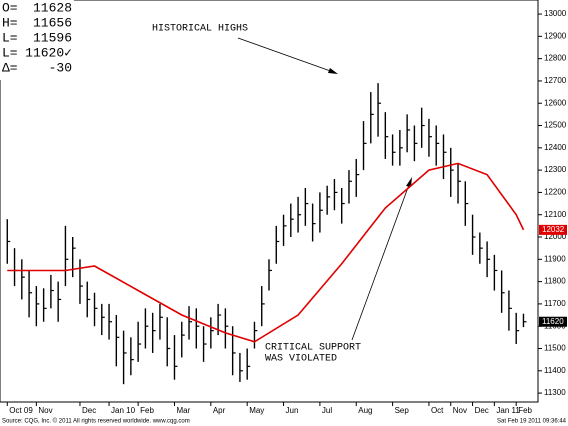 The height and width of the screenshot is (426, 568). I want to click on annotation: CRITICAL SUPPORT, so click(313, 348).